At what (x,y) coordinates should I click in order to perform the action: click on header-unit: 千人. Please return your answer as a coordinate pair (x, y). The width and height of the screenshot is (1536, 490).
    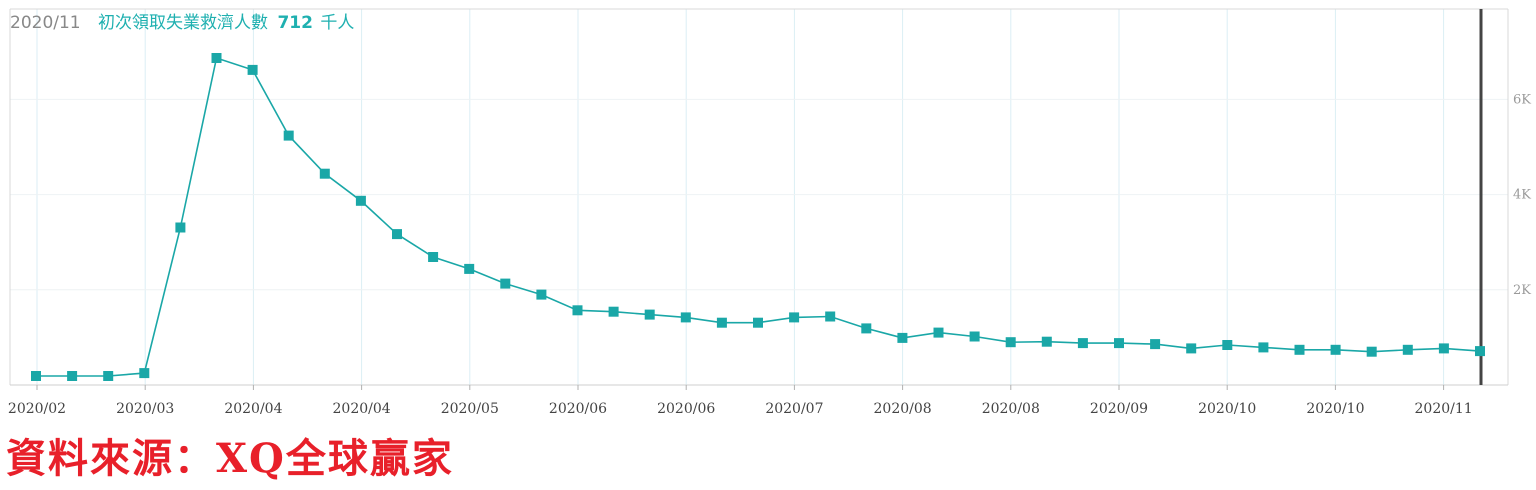
    Looking at the image, I should click on (337, 23).